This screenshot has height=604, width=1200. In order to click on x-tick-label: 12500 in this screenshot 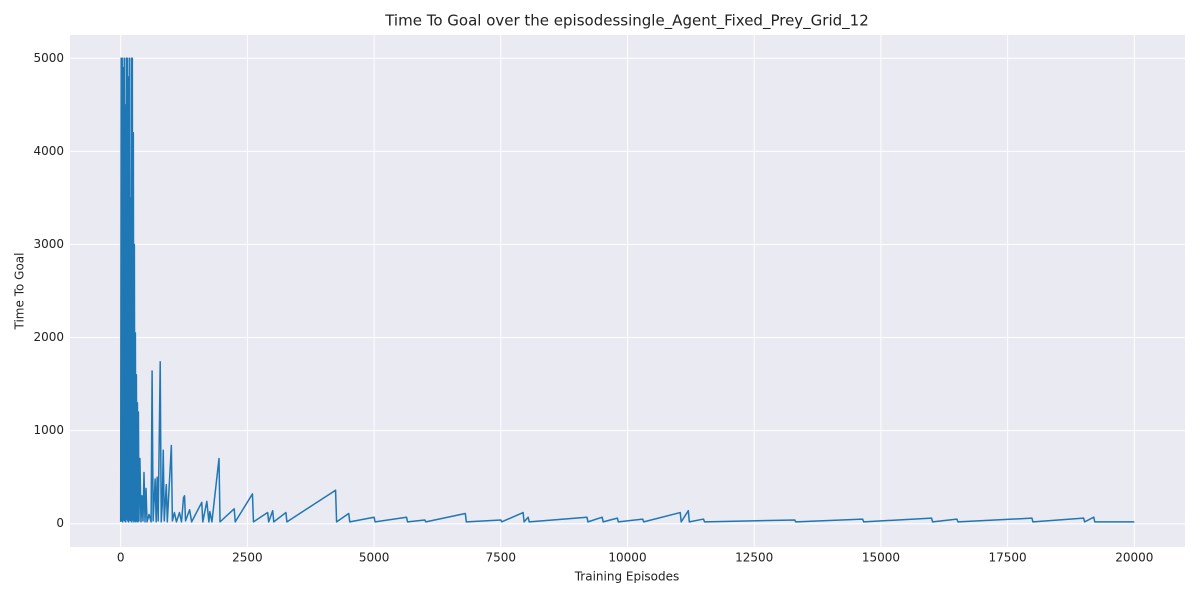, I will do `click(754, 558)`.